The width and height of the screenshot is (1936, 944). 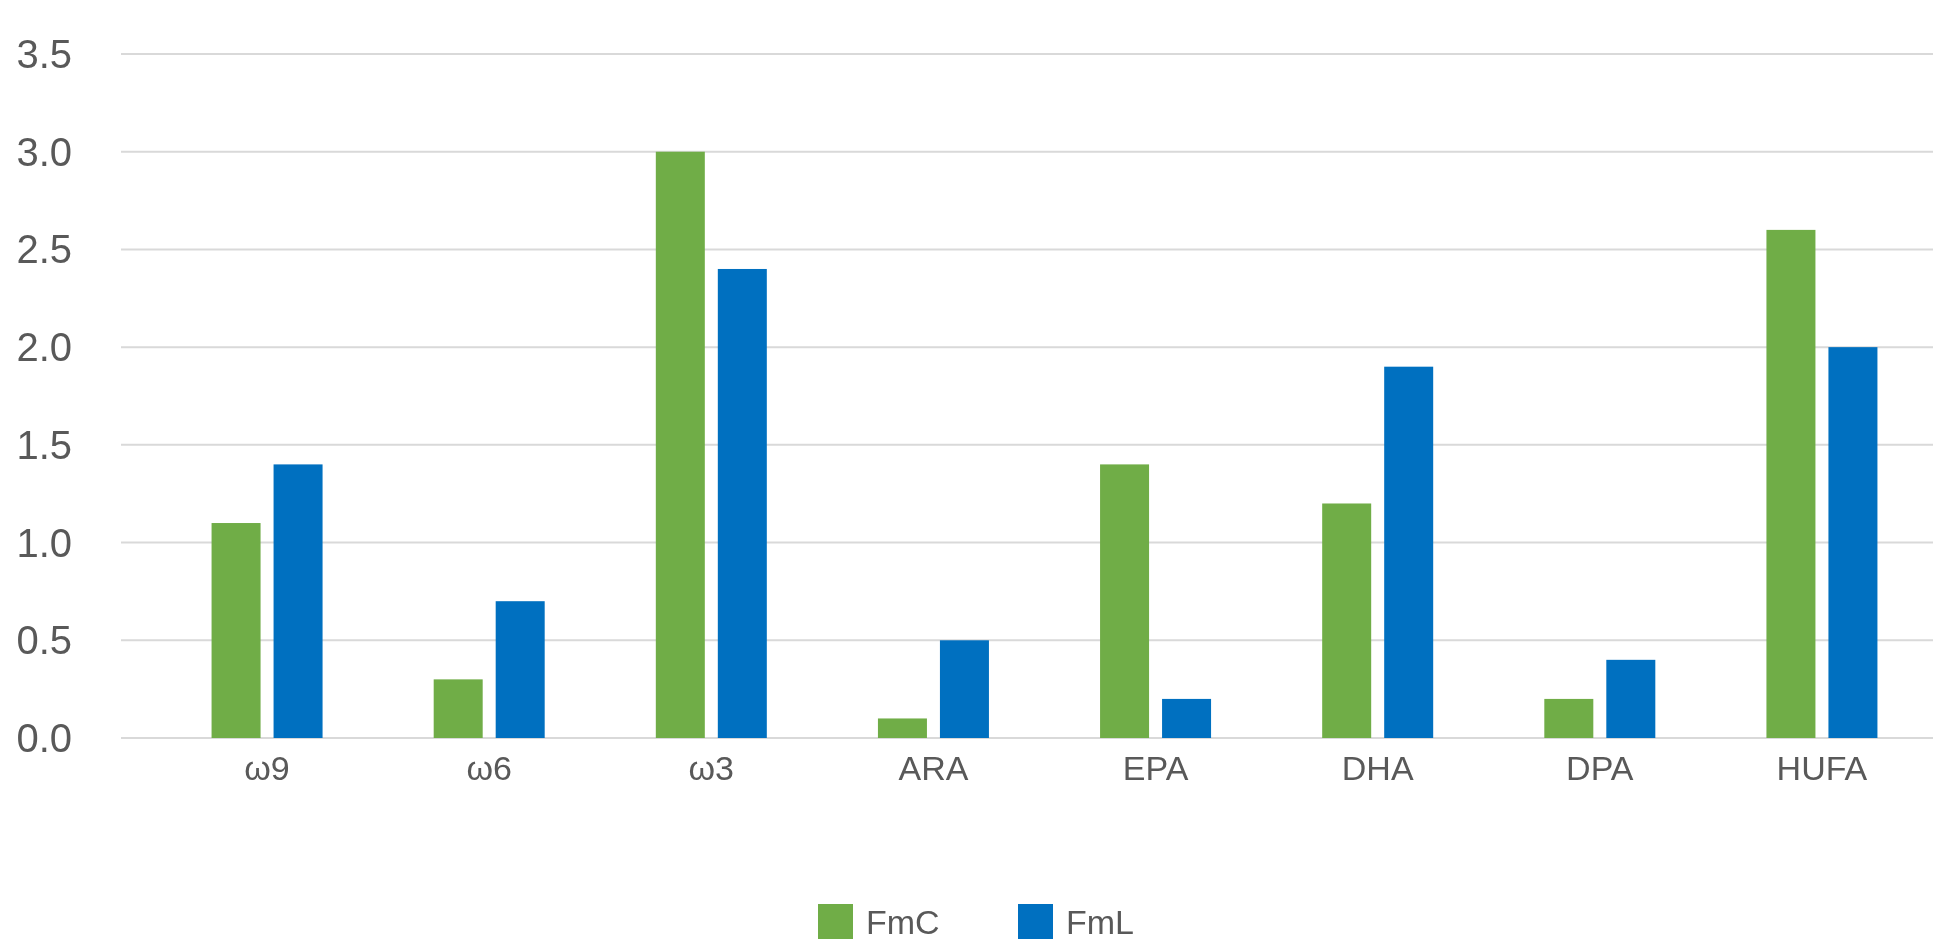 What do you see at coordinates (1155, 768) in the screenshot?
I see `x-tick-label: EPA` at bounding box center [1155, 768].